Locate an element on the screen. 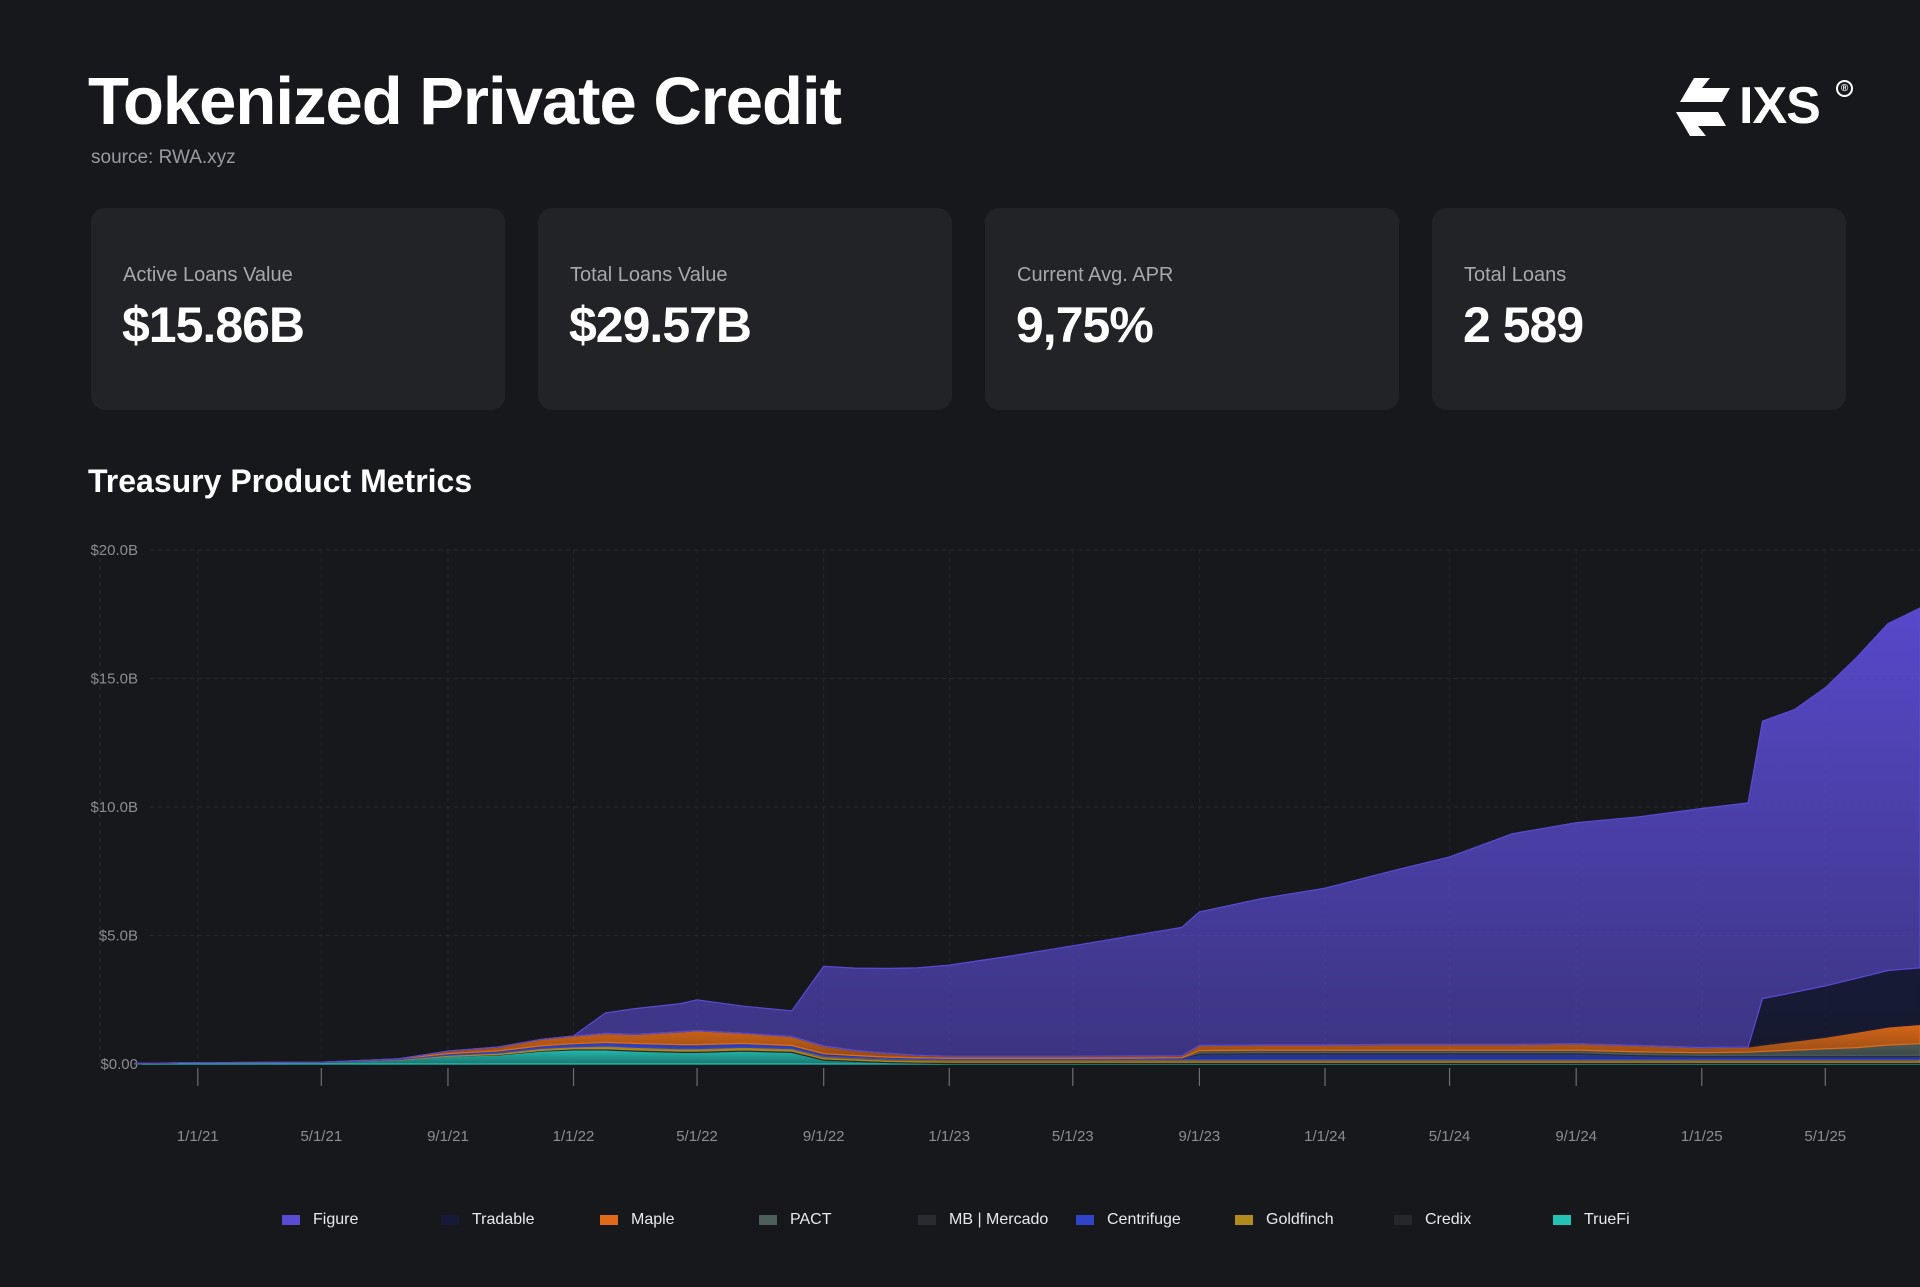 The height and width of the screenshot is (1287, 1920). ixs-logo: IXS ® is located at coordinates (1762, 106).